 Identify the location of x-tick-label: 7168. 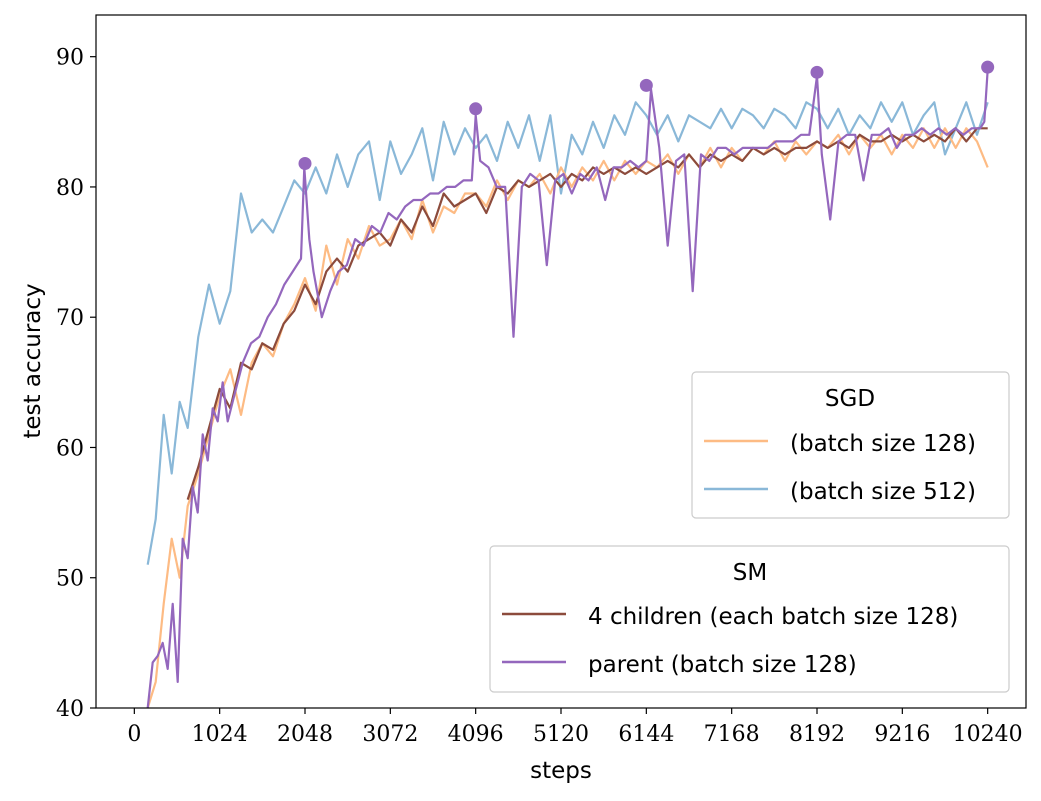
(732, 734).